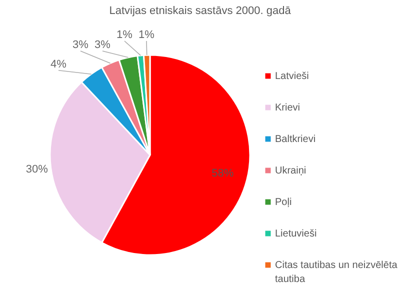  What do you see at coordinates (287, 108) in the screenshot?
I see `legend-label: Krievi` at bounding box center [287, 108].